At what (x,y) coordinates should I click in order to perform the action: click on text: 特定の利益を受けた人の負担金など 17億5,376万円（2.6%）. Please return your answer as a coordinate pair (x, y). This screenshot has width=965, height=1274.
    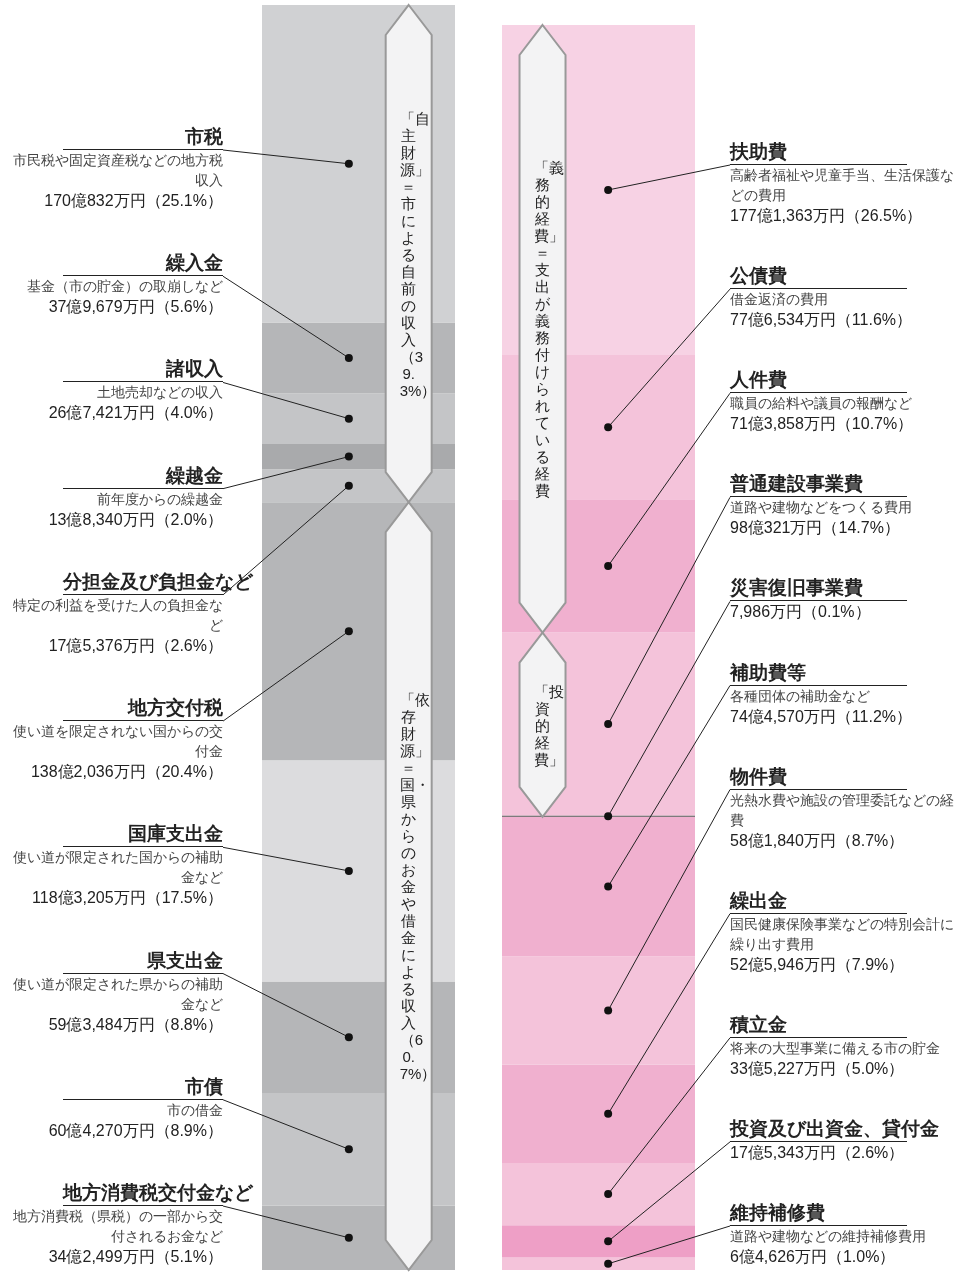
    Looking at the image, I should click on (117, 625).